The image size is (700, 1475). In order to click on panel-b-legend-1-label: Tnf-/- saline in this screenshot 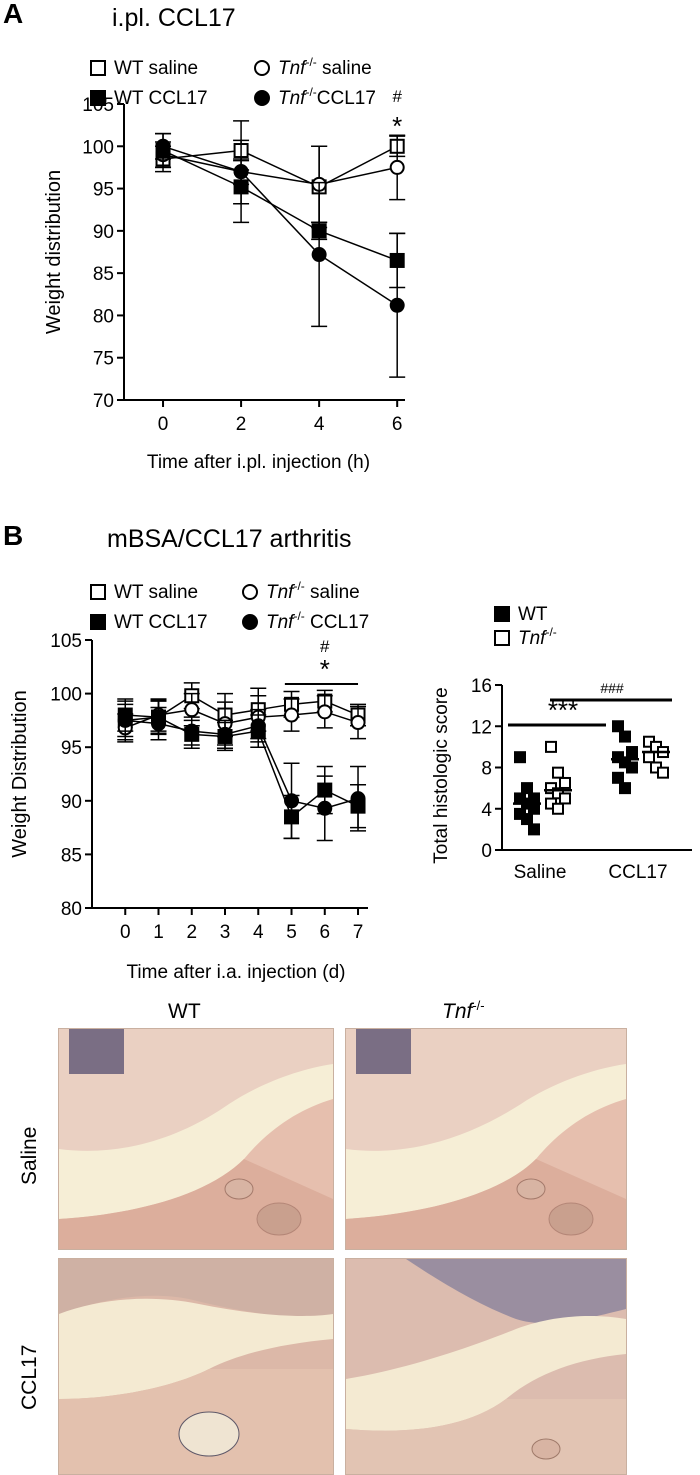, I will do `click(313, 591)`.